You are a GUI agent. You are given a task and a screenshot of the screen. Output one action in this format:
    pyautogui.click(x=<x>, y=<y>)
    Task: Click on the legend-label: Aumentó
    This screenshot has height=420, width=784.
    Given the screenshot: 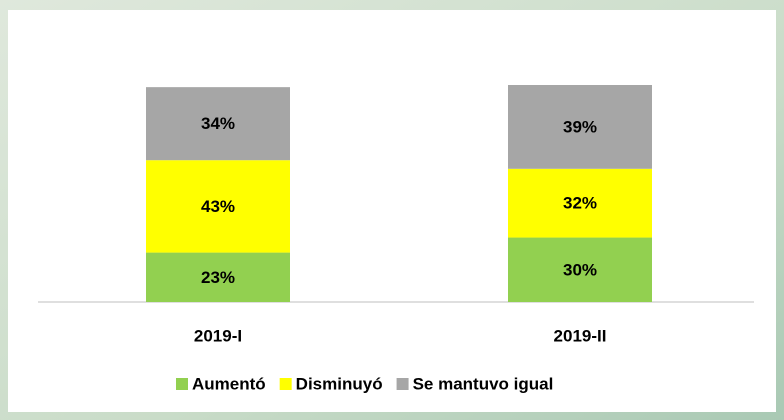 What is the action you would take?
    pyautogui.click(x=229, y=383)
    